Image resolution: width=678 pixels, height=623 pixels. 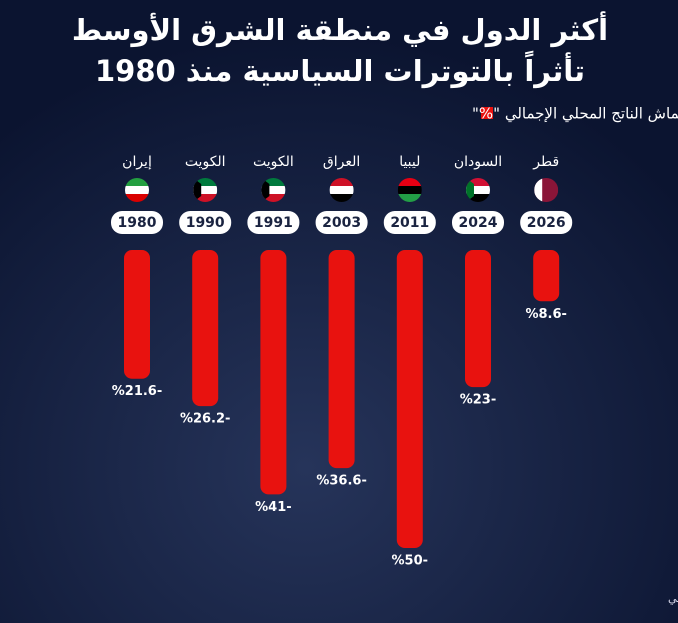 What do you see at coordinates (545, 314) in the screenshot?
I see `value-label: %8.6-` at bounding box center [545, 314].